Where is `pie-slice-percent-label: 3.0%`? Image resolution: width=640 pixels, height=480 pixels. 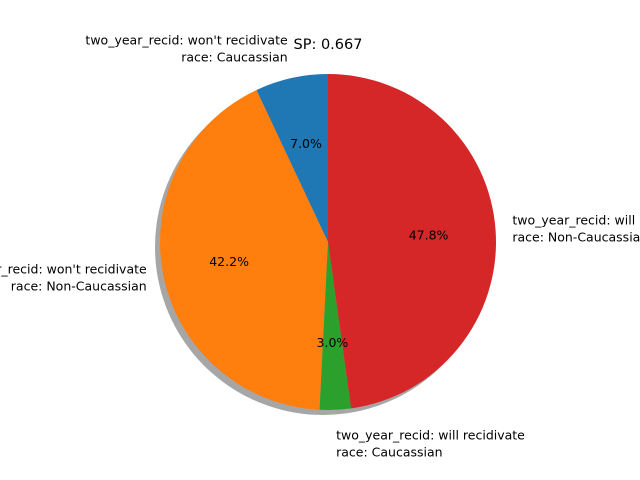
pie-slice-percent-label: 3.0% is located at coordinates (333, 342).